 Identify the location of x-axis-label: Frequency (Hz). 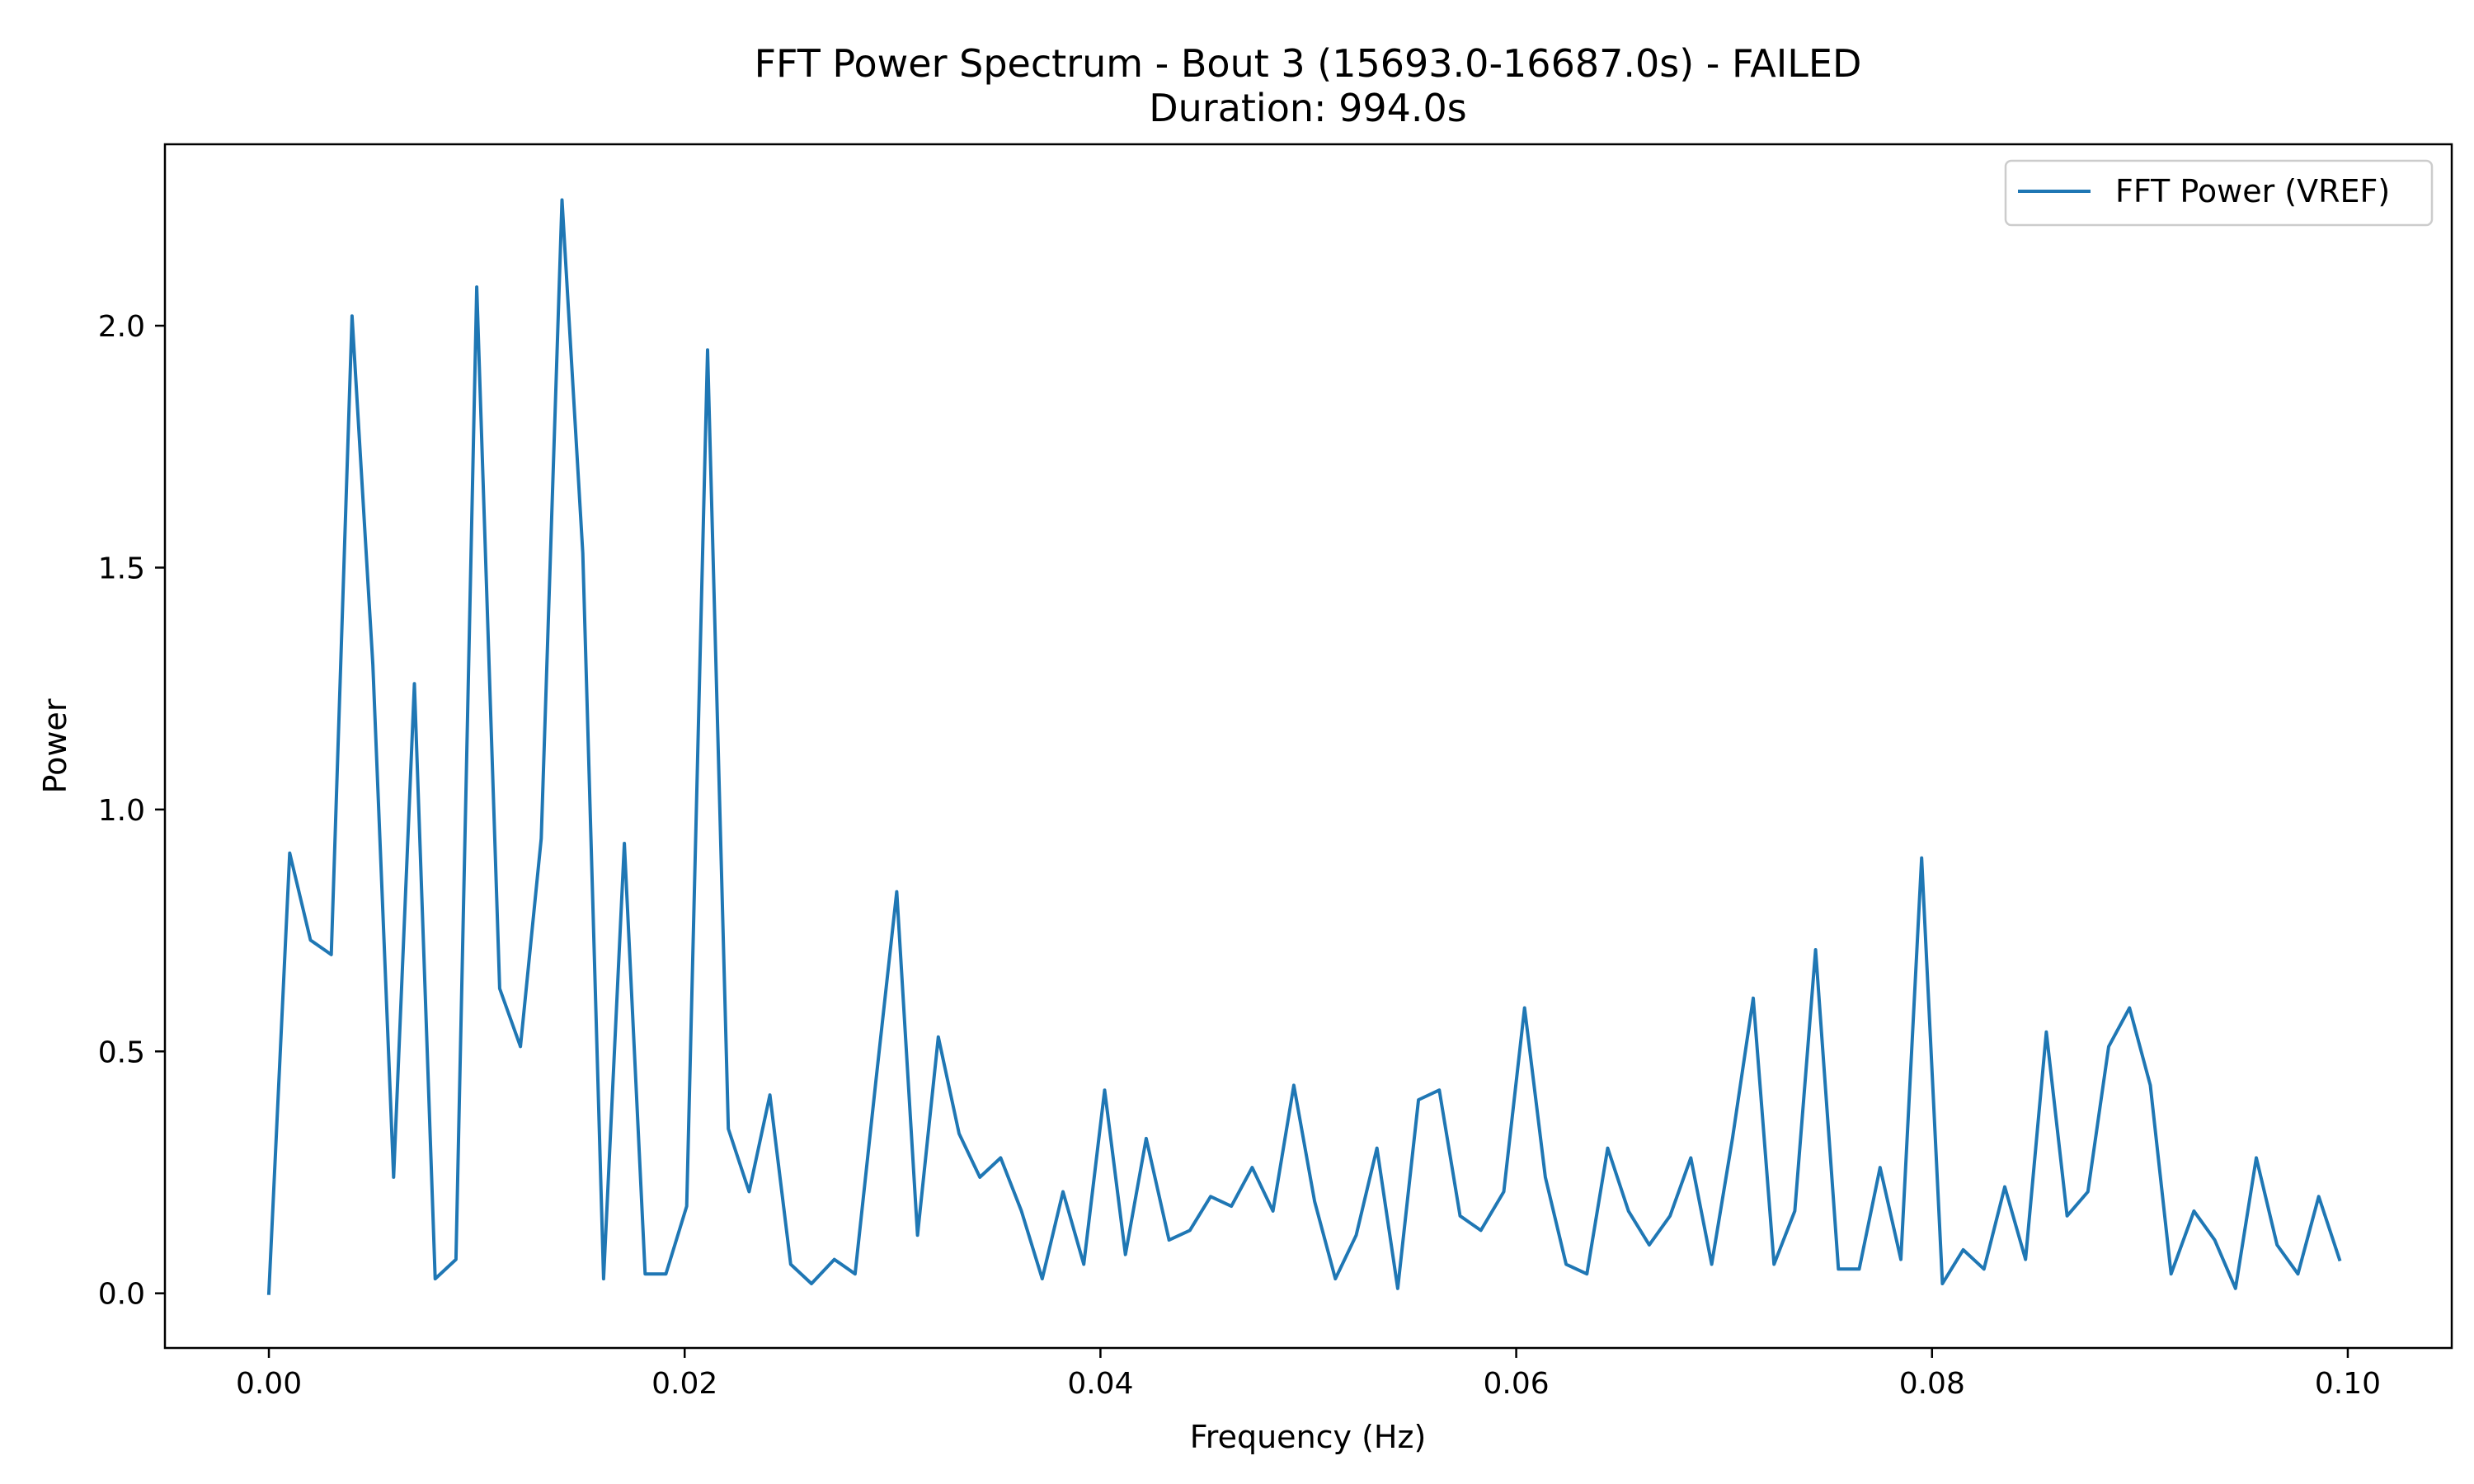
(1308, 1437).